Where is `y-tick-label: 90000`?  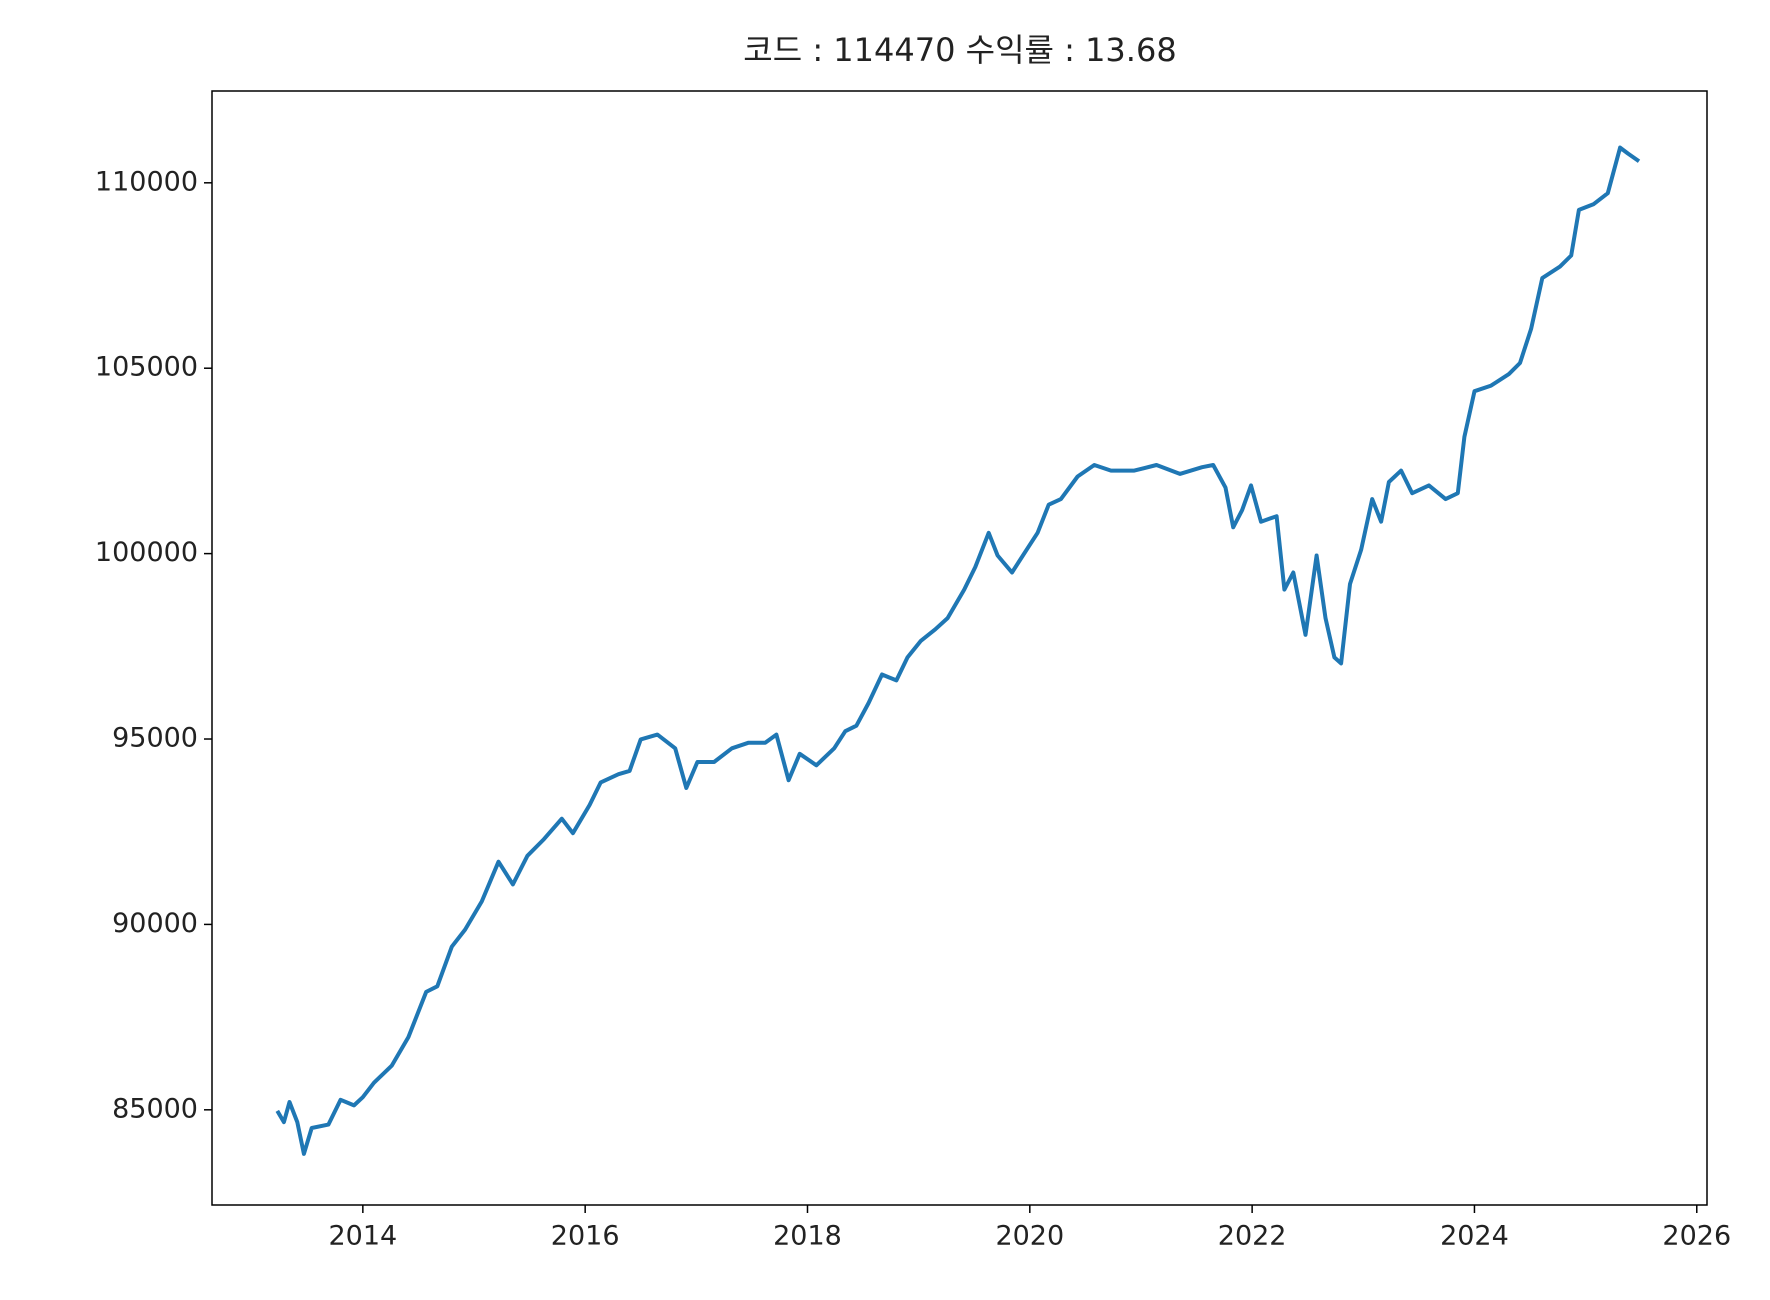 y-tick-label: 90000 is located at coordinates (155, 923).